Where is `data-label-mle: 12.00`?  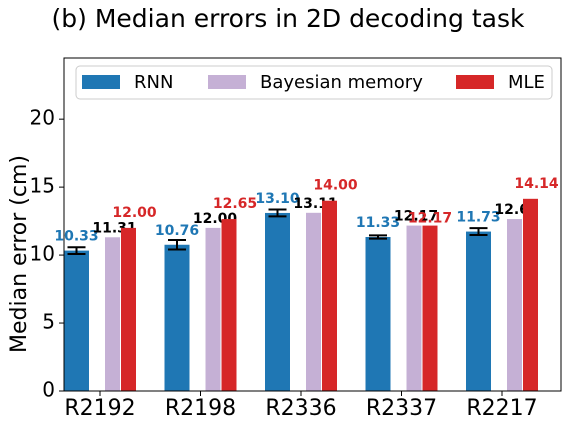
data-label-mle: 12.00 is located at coordinates (134, 213).